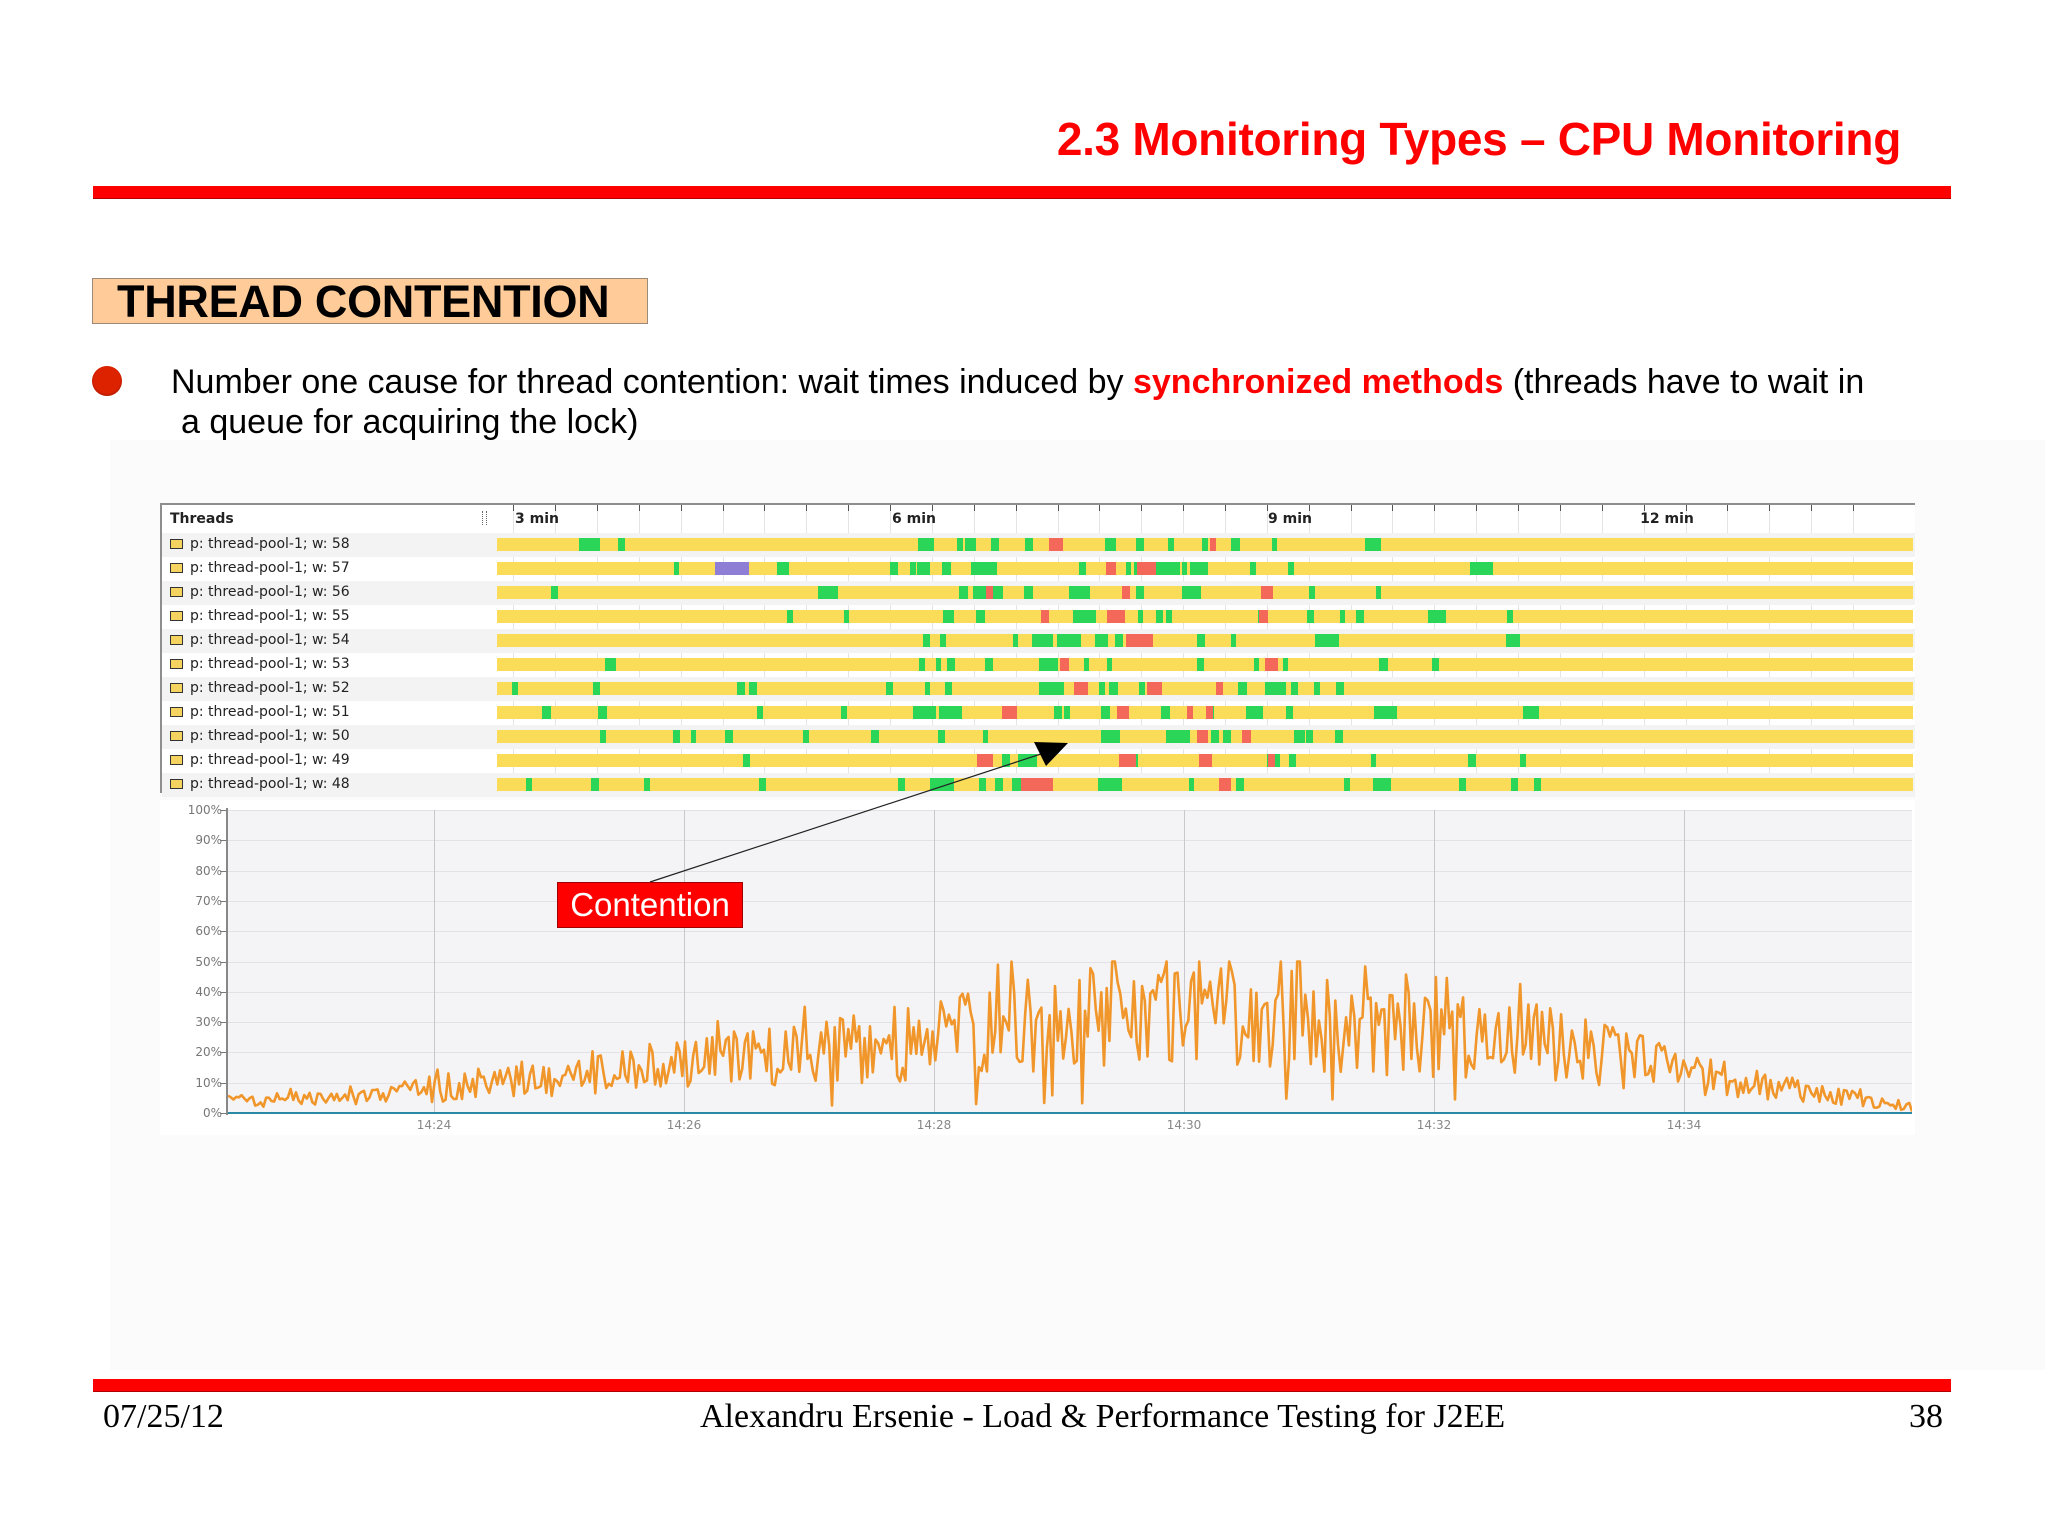 This screenshot has height=1535, width=2048. I want to click on timeline-label-6min: 6 min, so click(914, 519).